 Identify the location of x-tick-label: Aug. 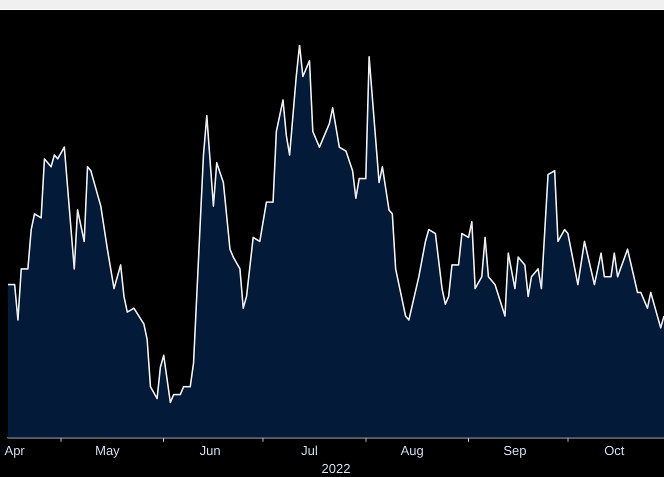
(412, 450).